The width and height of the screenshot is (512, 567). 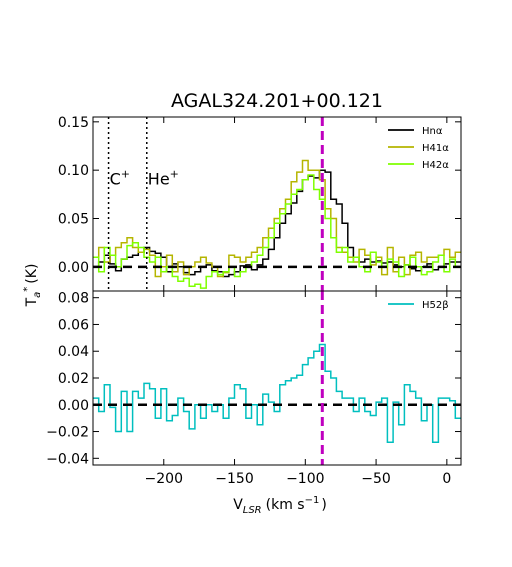 I want to click on x-axis: −200 −150 −100 −50 0, so click(x=298, y=479).